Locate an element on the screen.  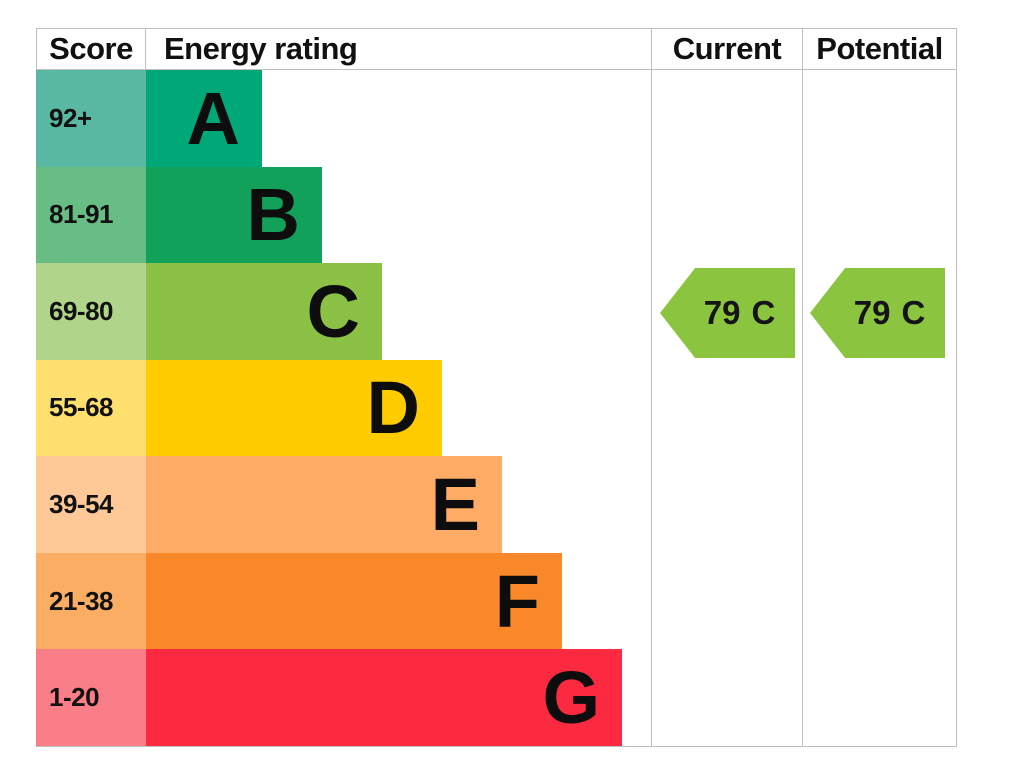
current-rating-value: 79 is located at coordinates (722, 312).